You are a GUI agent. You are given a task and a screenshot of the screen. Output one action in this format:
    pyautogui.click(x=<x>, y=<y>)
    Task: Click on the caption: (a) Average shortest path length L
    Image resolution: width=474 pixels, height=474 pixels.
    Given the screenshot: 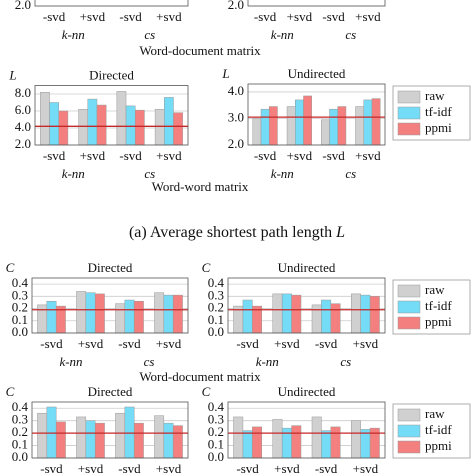 What is the action you would take?
    pyautogui.click(x=237, y=232)
    